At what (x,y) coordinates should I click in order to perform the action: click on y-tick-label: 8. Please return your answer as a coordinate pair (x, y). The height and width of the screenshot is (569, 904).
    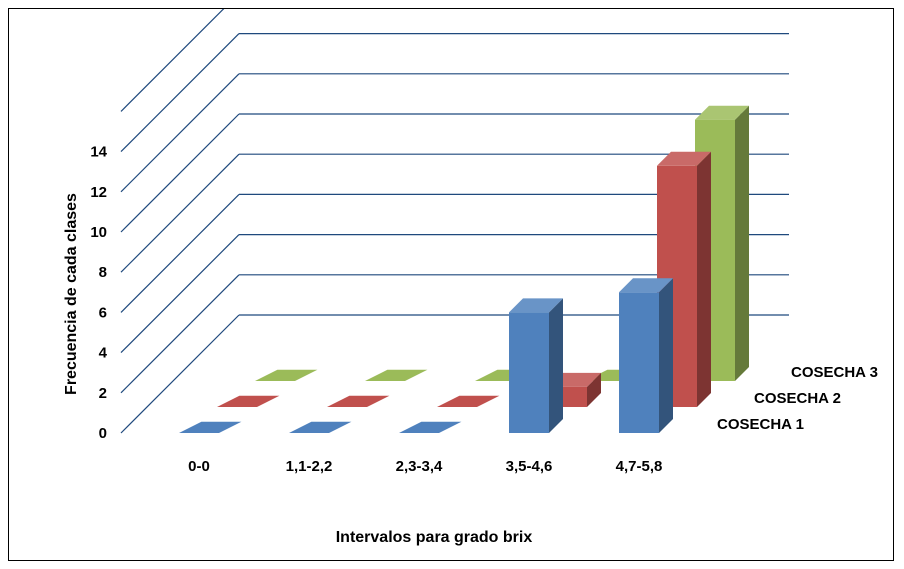
    Looking at the image, I should click on (103, 272).